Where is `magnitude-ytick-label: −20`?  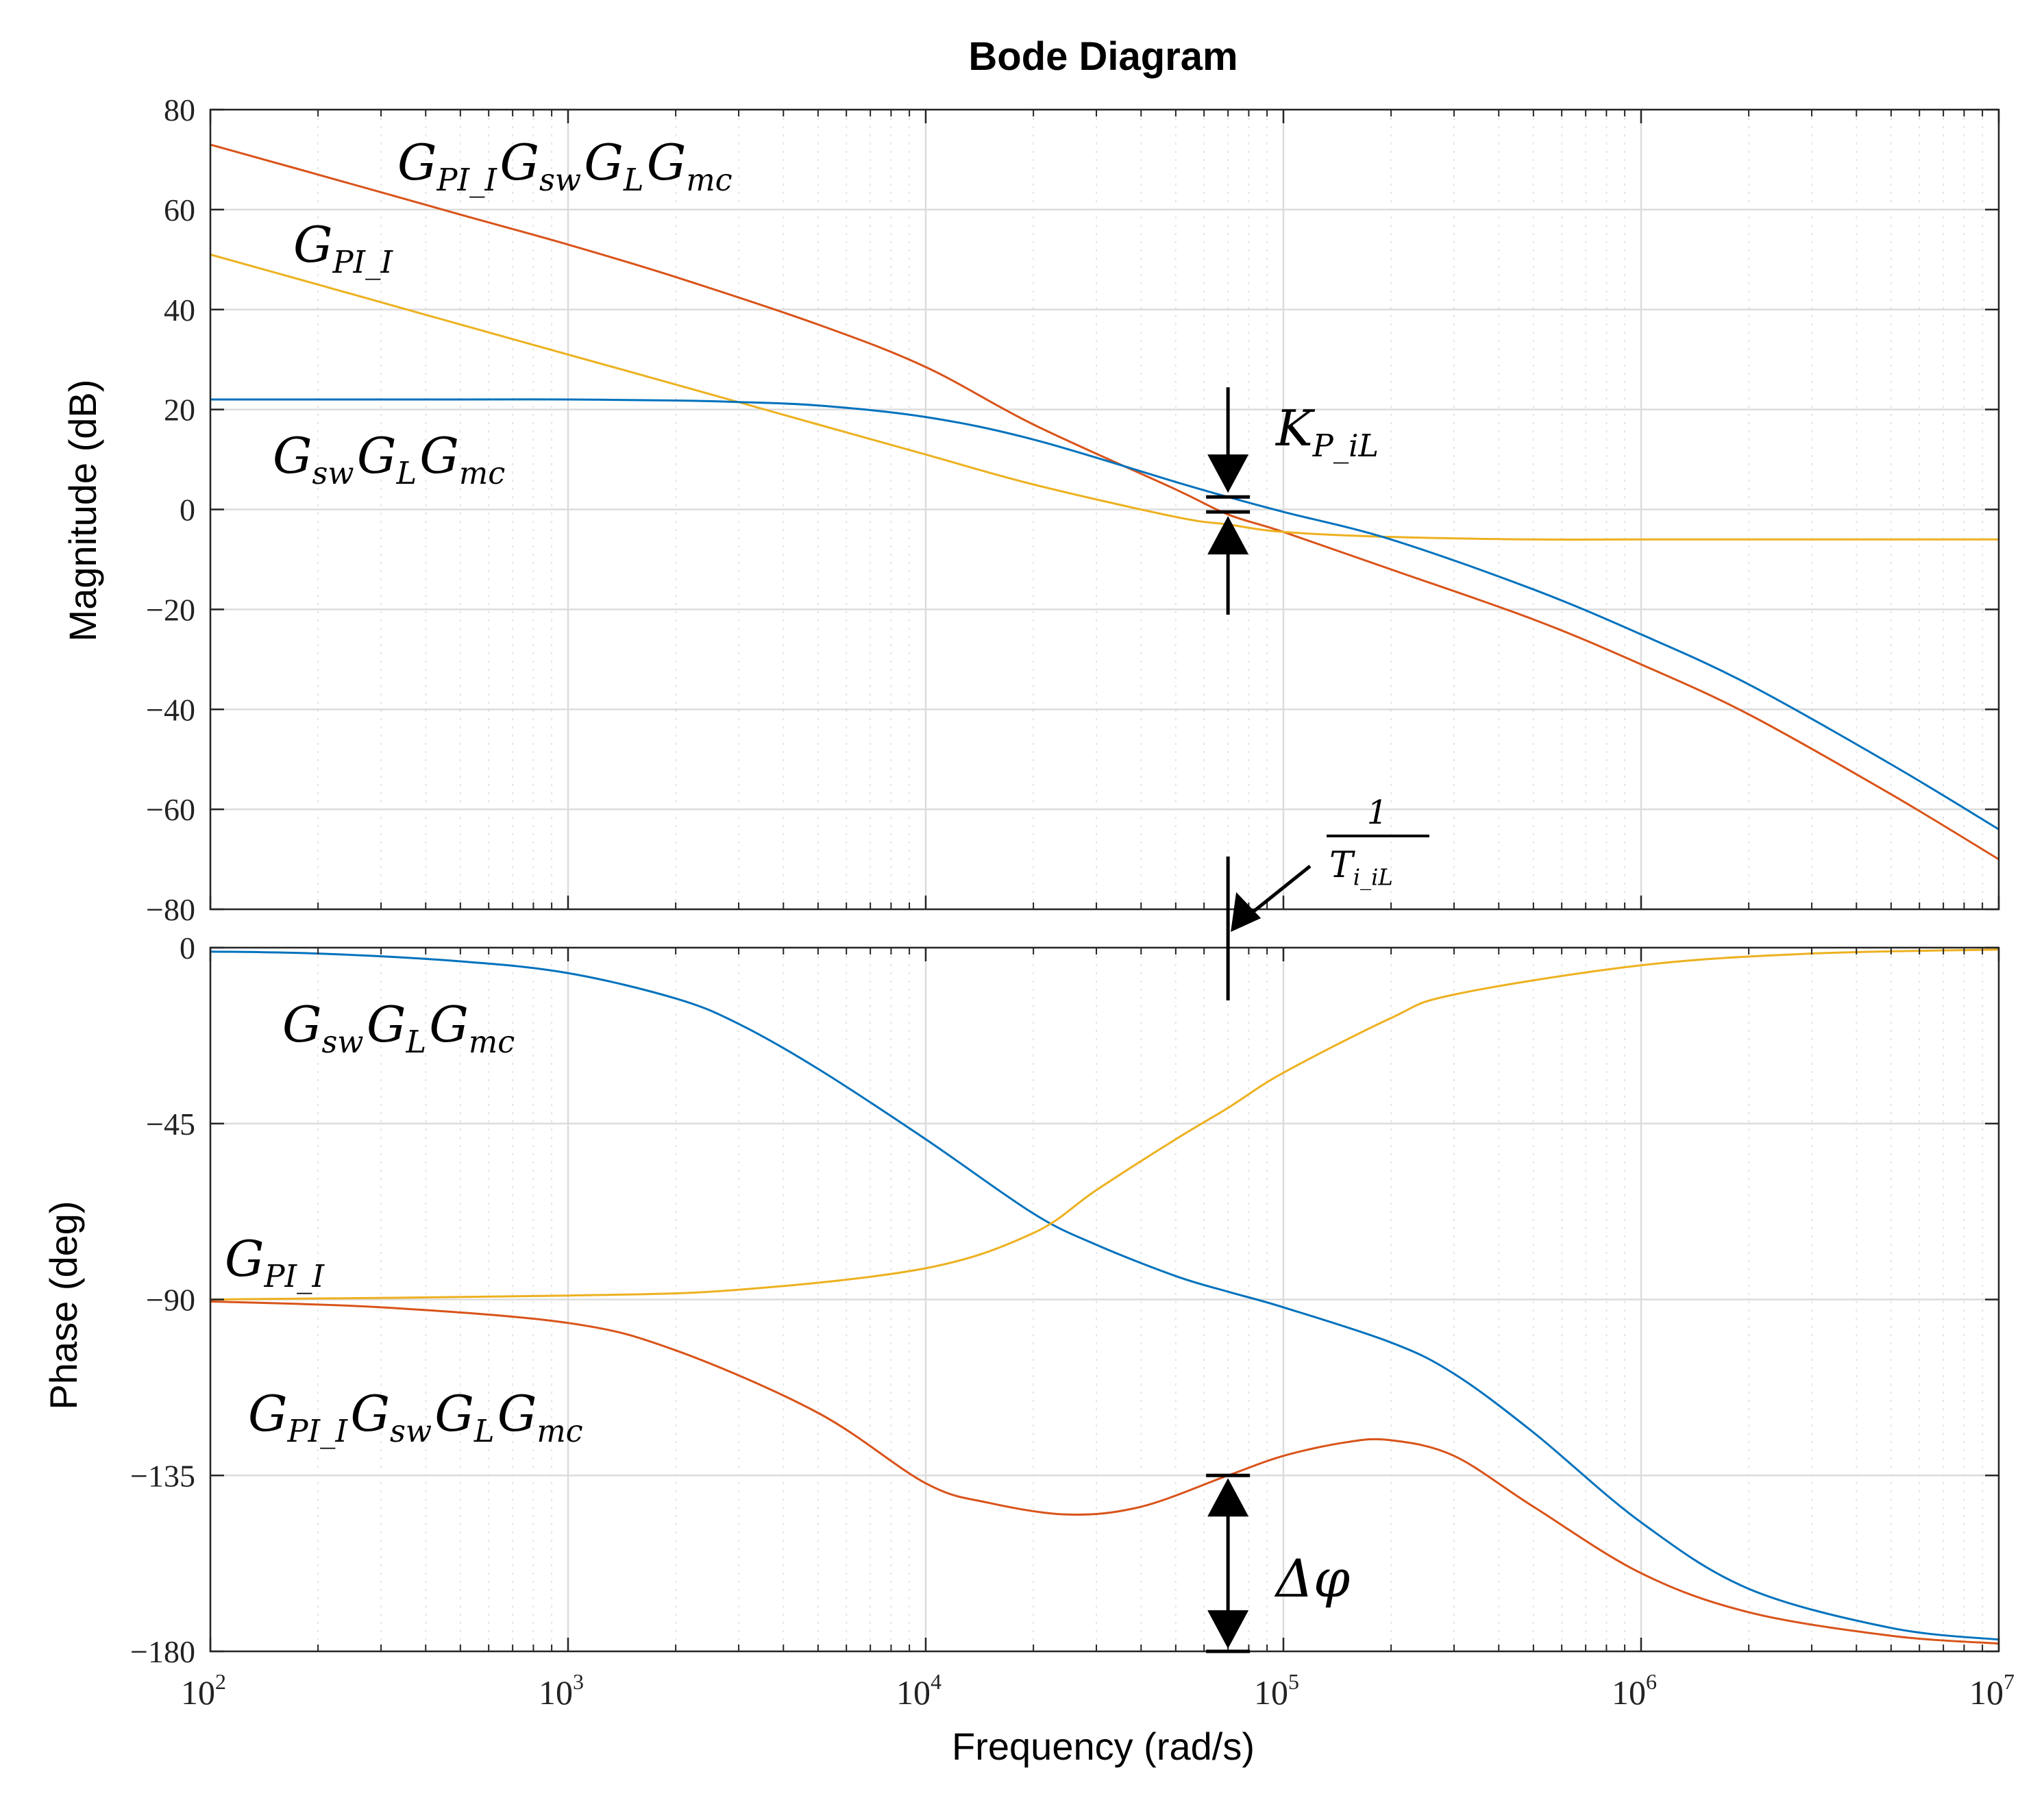 magnitude-ytick-label: −20 is located at coordinates (170, 609).